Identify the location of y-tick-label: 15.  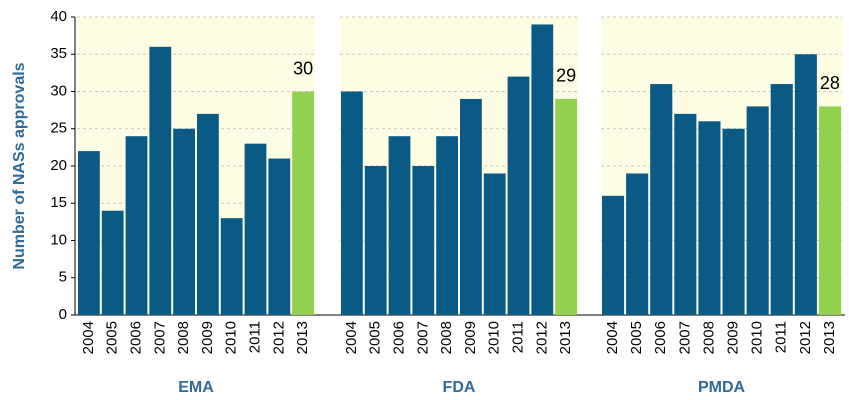
(58, 202).